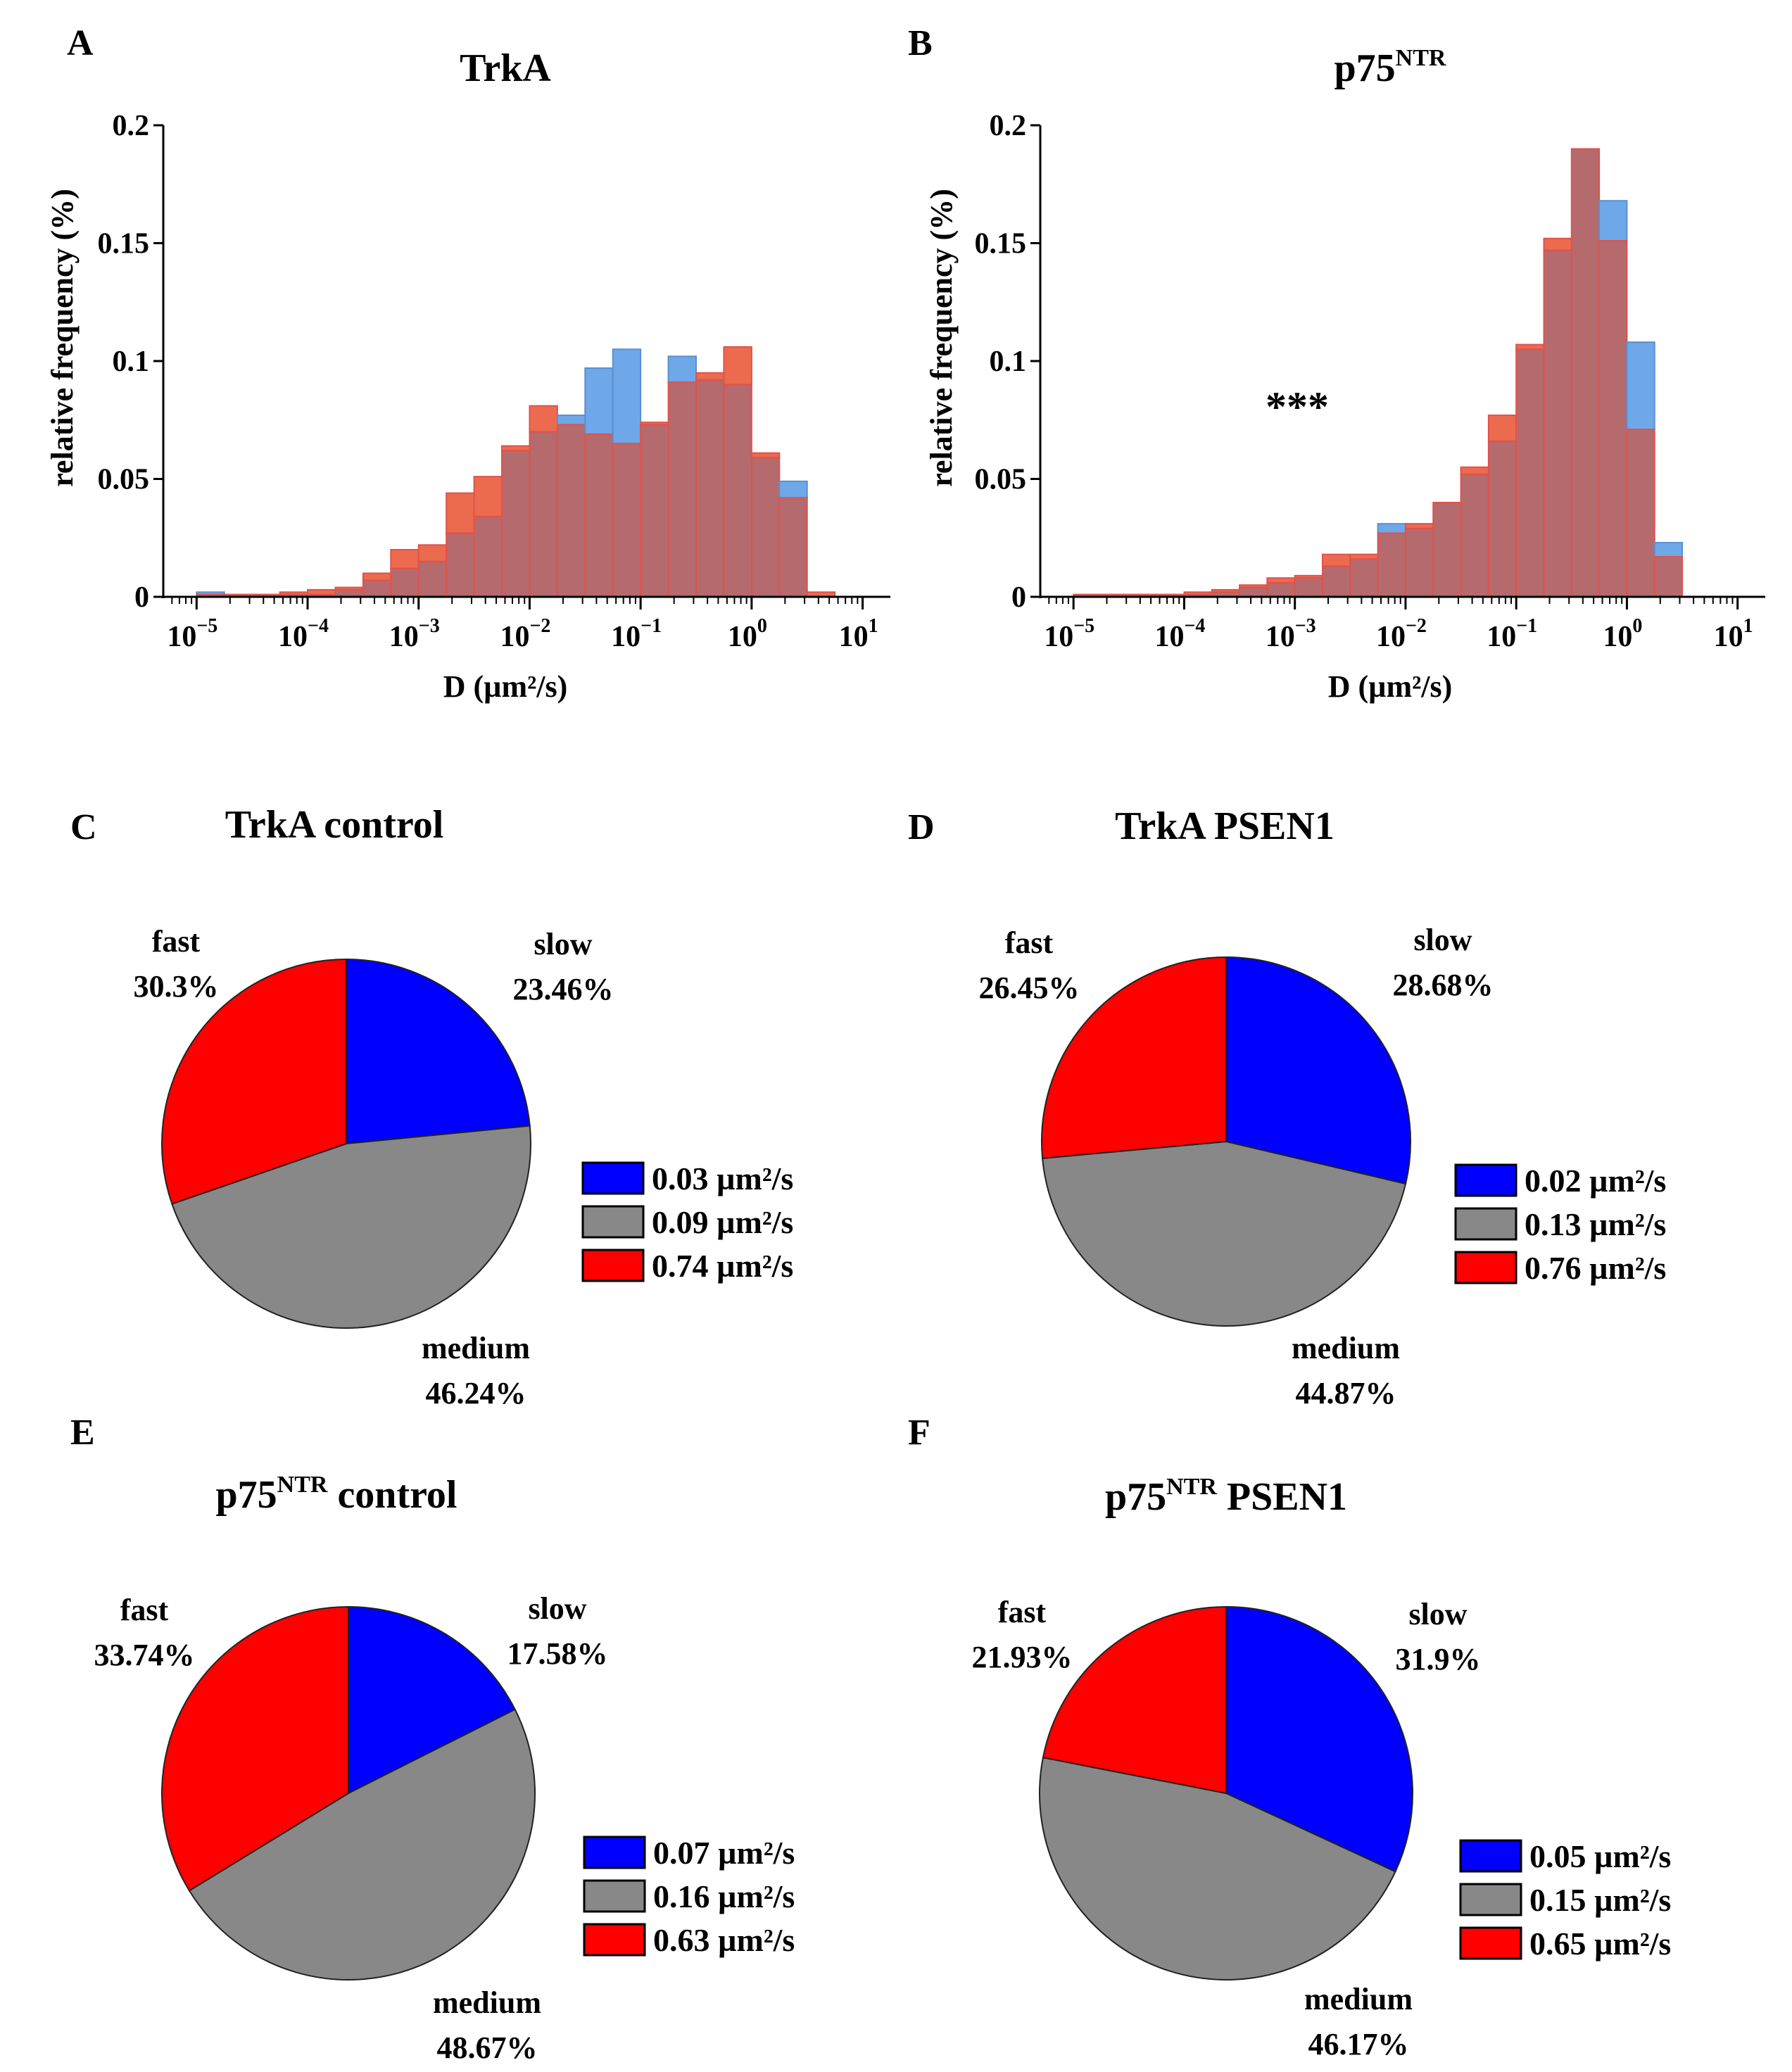 The width and height of the screenshot is (1792, 2072). I want to click on legend-swatch-e-fast, so click(614, 1940).